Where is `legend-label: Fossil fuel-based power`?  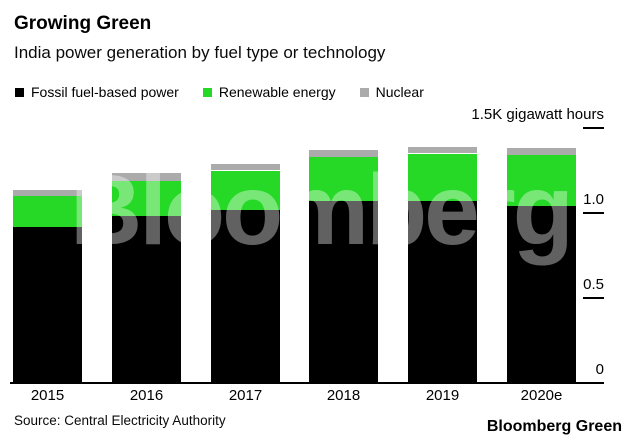 legend-label: Fossil fuel-based power is located at coordinates (105, 92).